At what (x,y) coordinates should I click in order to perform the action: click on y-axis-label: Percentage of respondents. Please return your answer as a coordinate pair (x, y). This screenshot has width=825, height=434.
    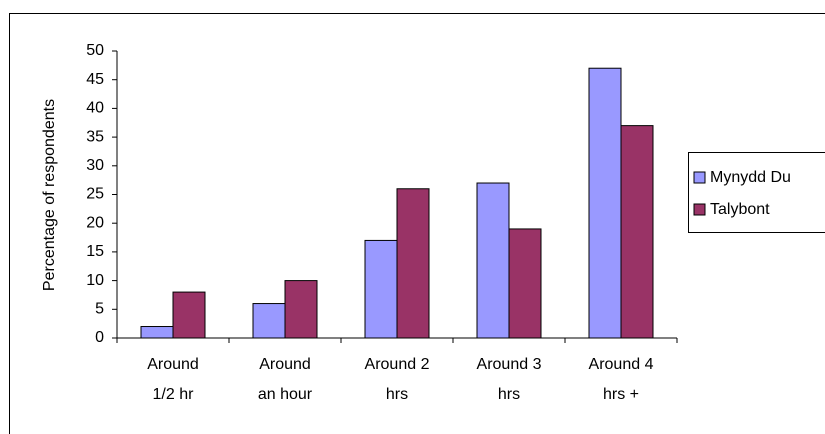
    Looking at the image, I should click on (49, 195).